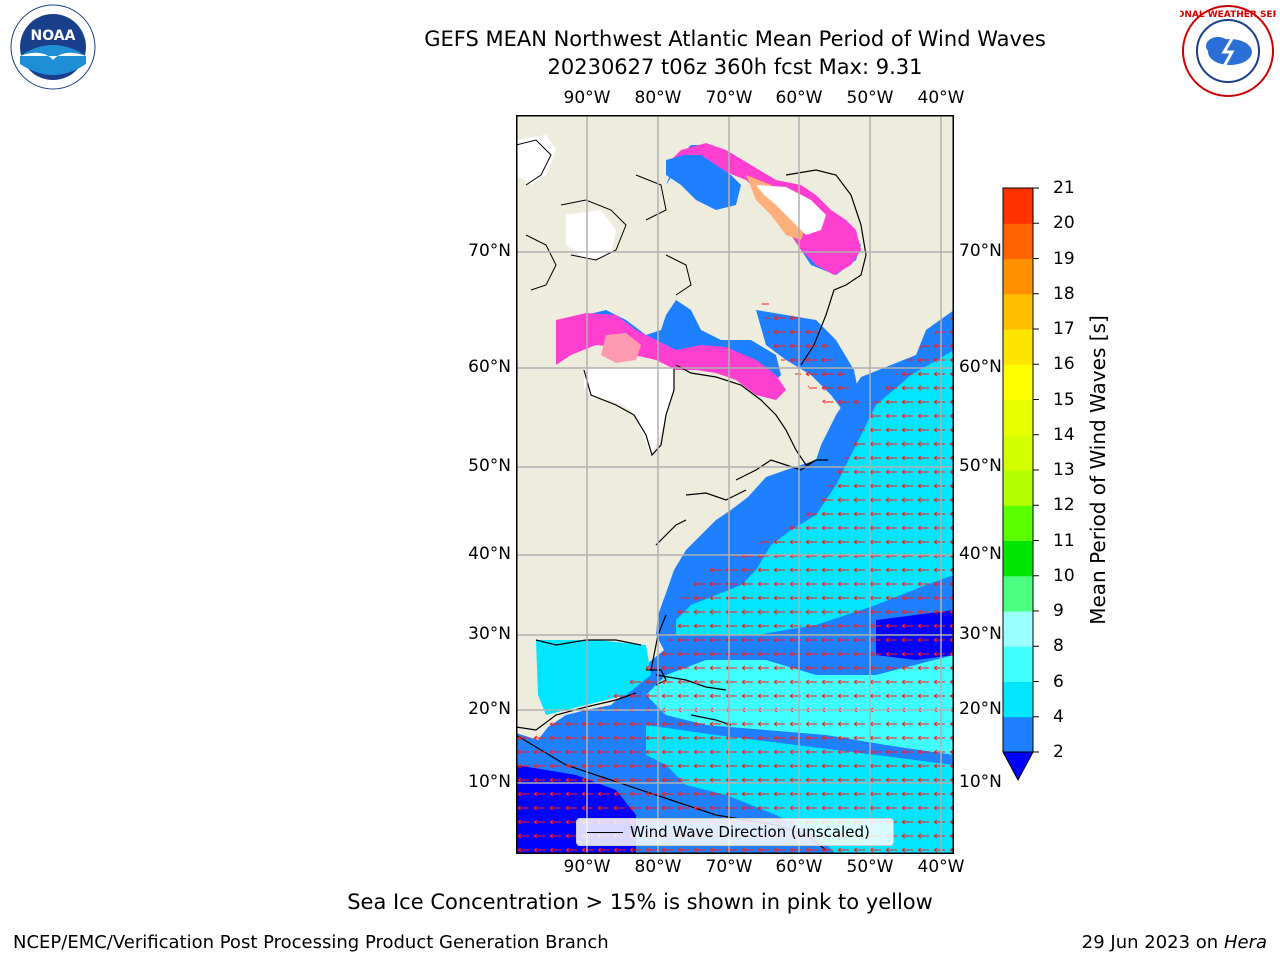  Describe the element at coordinates (750, 832) in the screenshot. I see `legend-label: Wind Wave Direction (unscaled)` at that location.